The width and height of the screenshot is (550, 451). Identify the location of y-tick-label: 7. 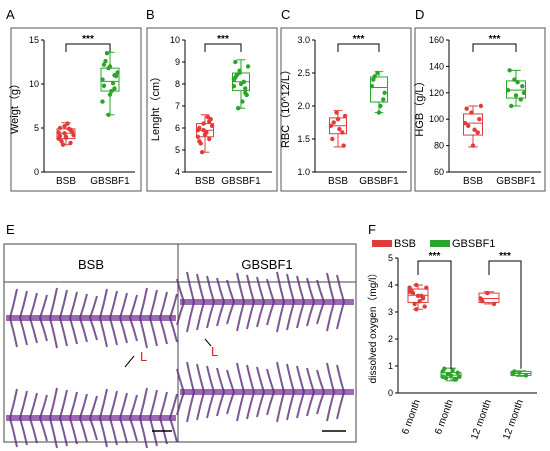
(177, 106).